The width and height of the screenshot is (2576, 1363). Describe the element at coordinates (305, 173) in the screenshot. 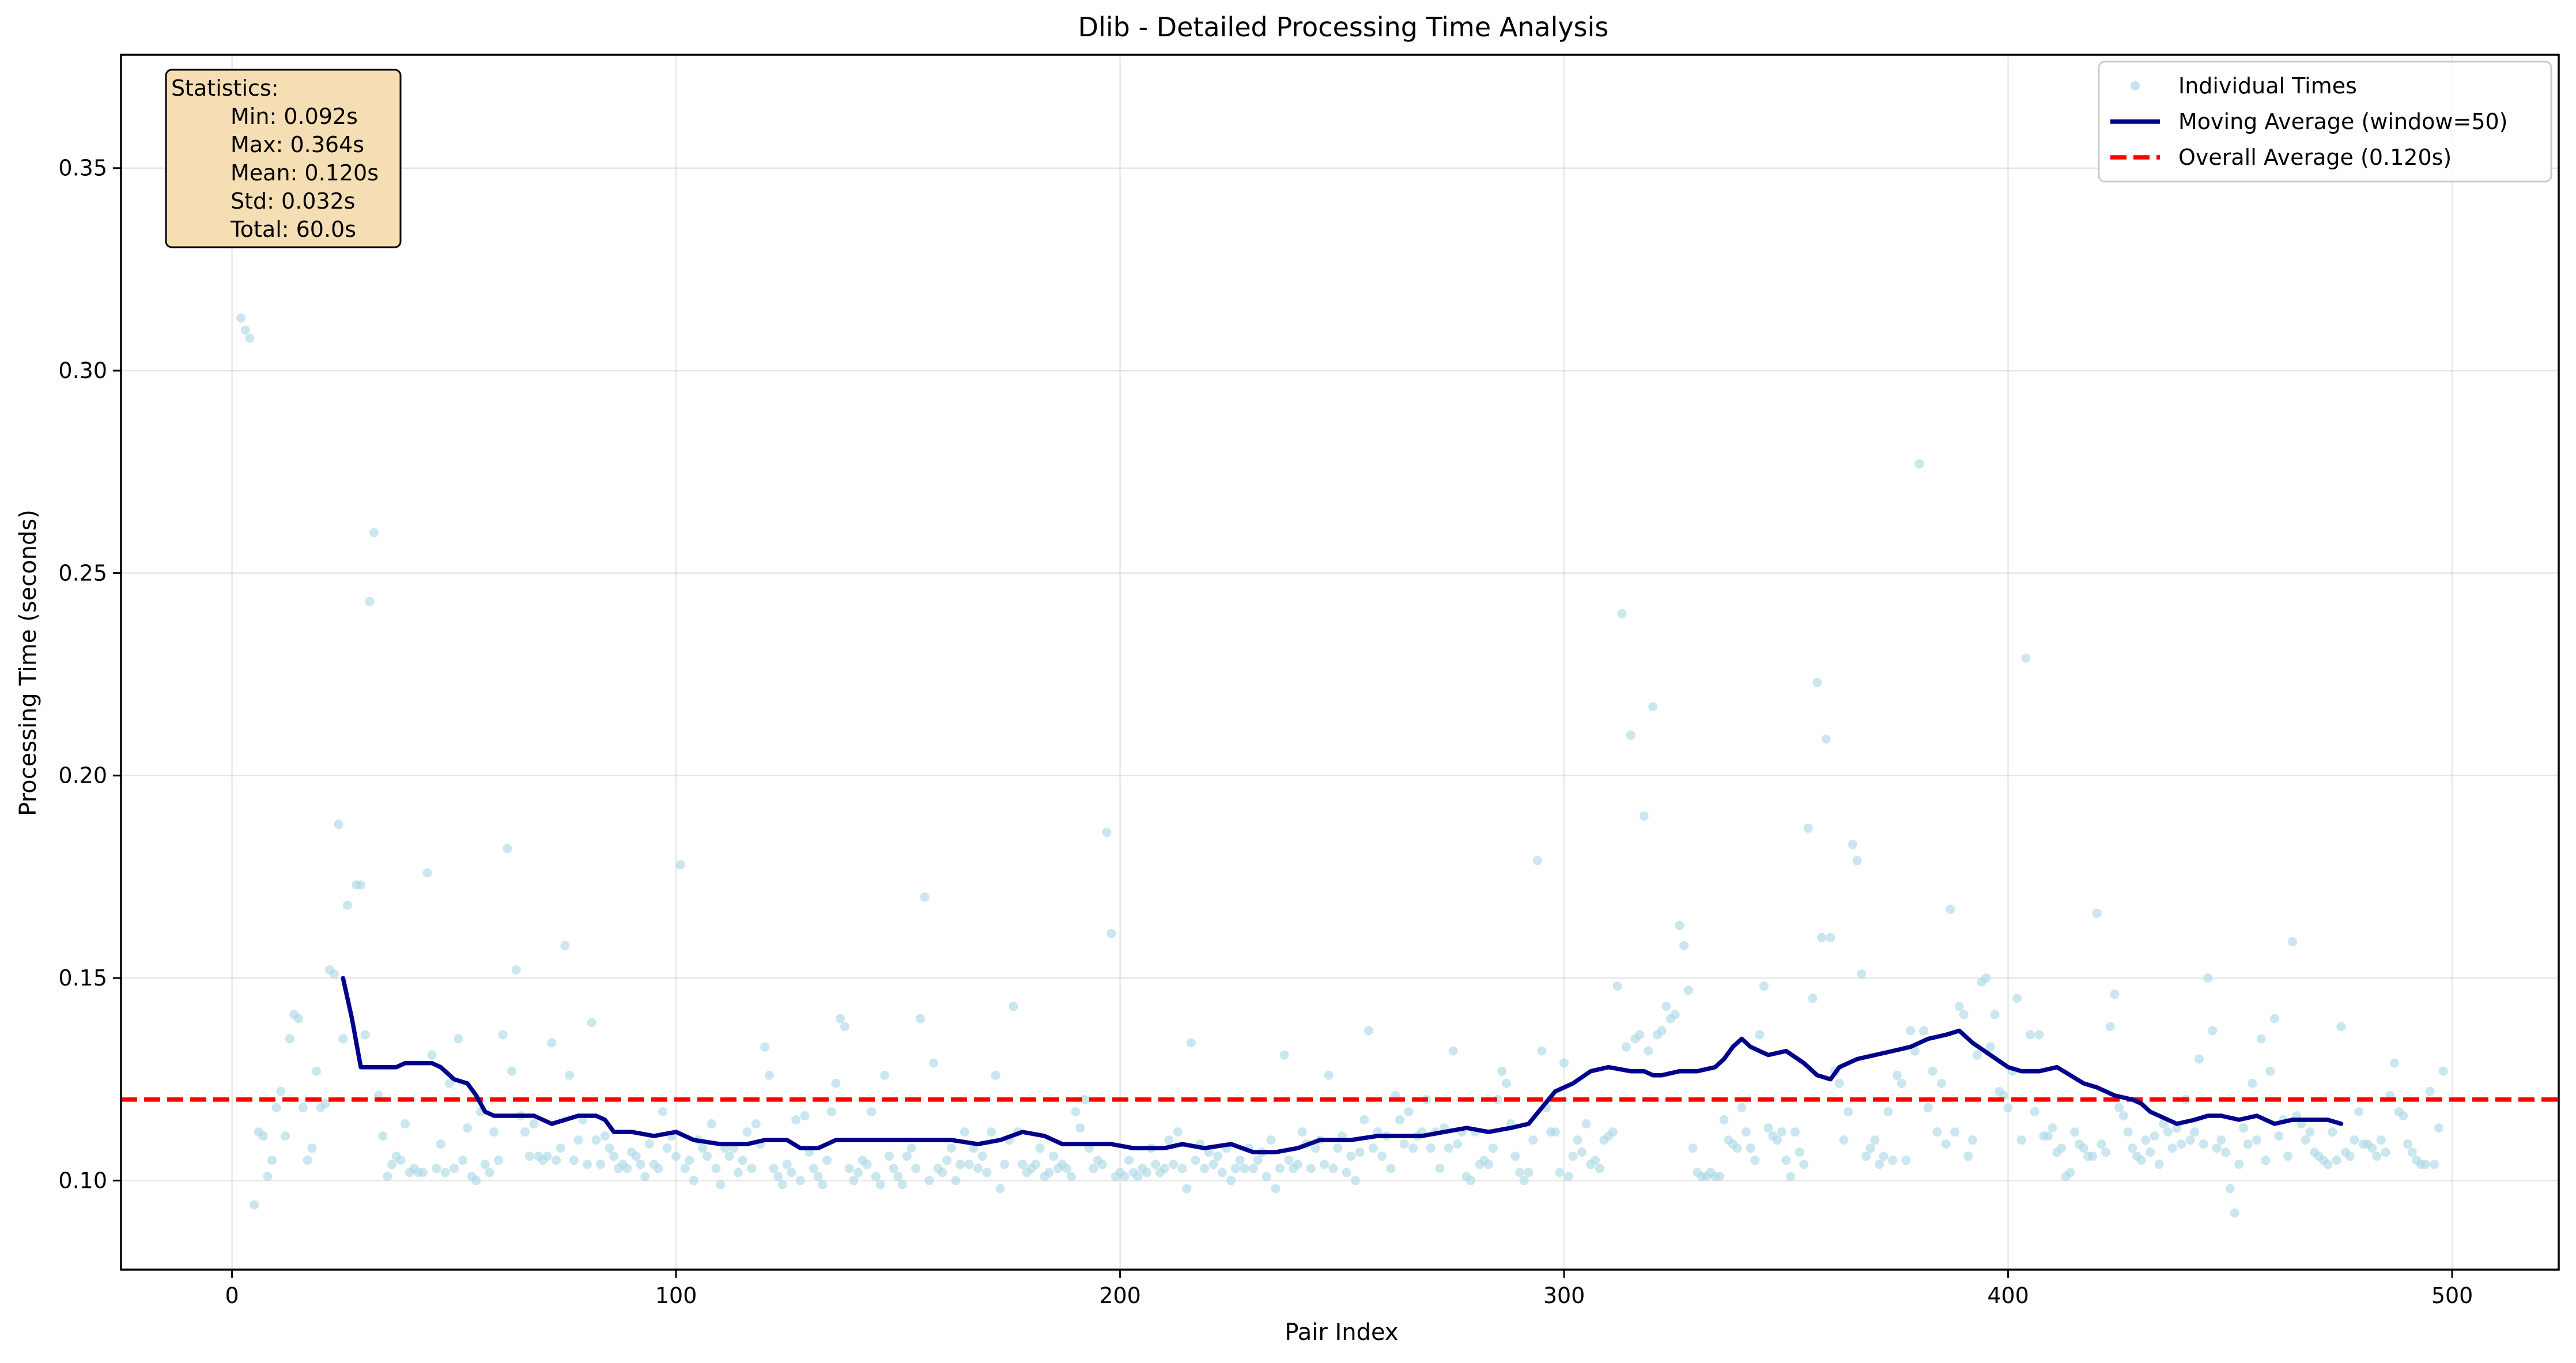

I see `stats-mean: Mean: 0.120s` at that location.